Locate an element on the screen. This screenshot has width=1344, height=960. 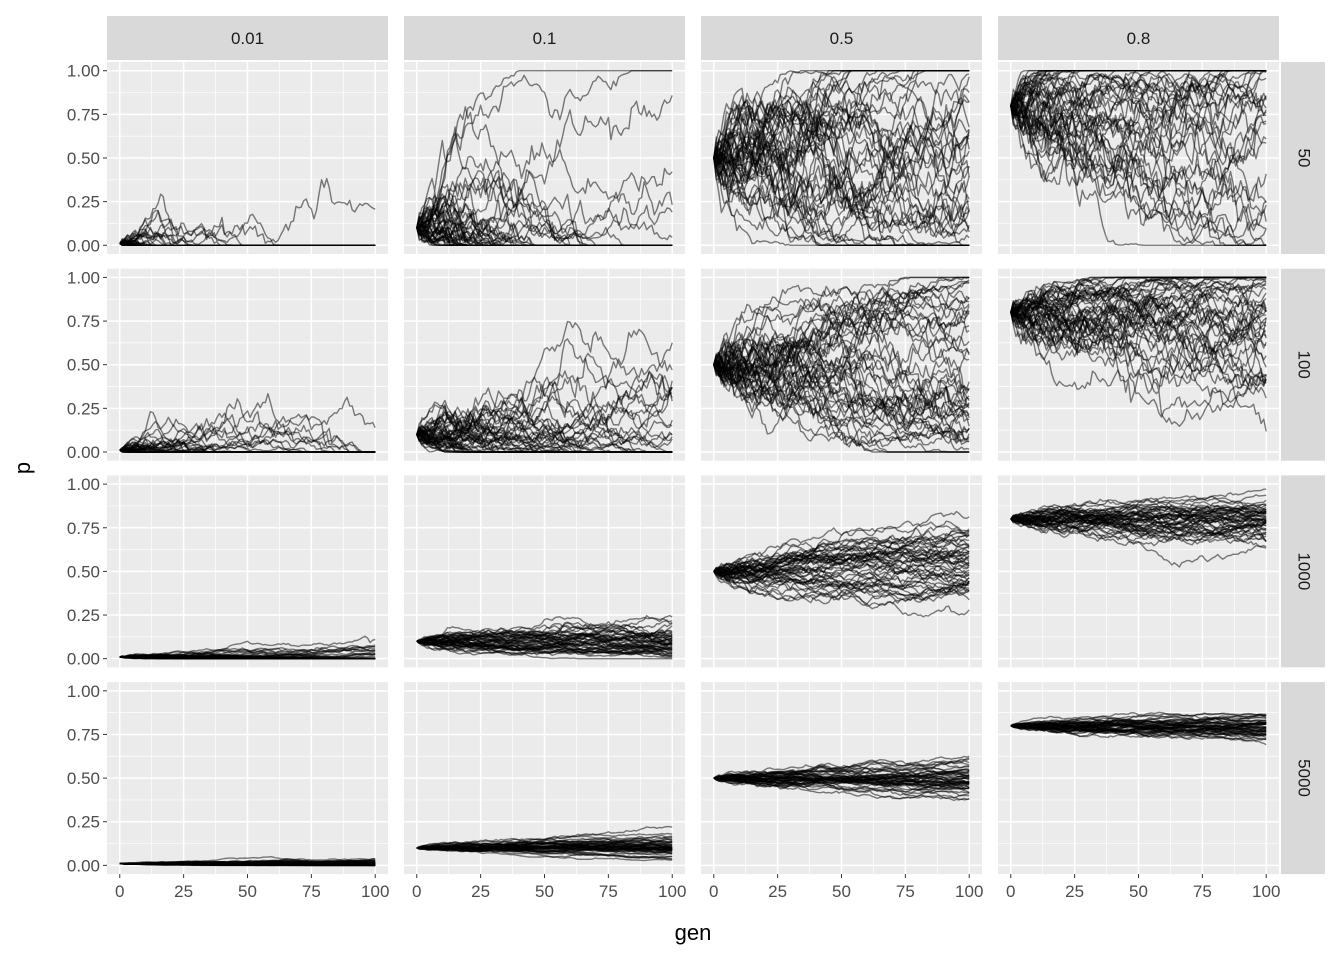
y-axis-title: p is located at coordinates (22, 468).